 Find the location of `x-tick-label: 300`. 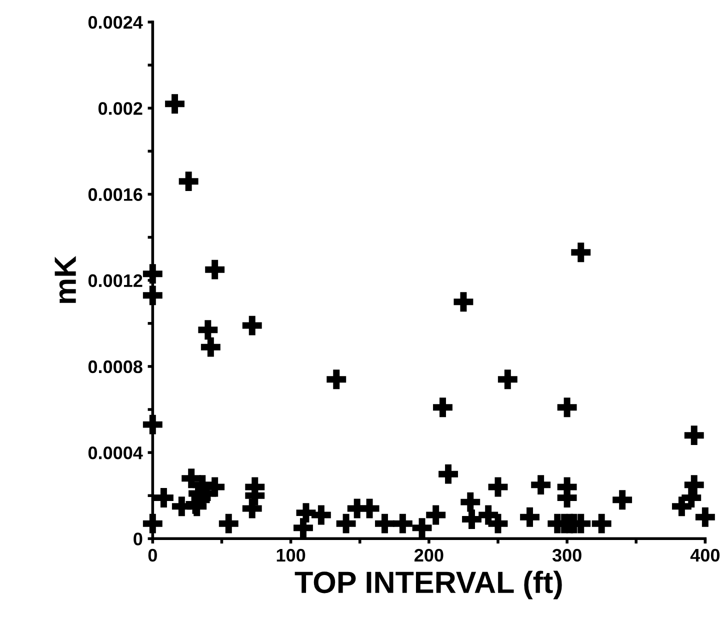

x-tick-label: 300 is located at coordinates (567, 555).